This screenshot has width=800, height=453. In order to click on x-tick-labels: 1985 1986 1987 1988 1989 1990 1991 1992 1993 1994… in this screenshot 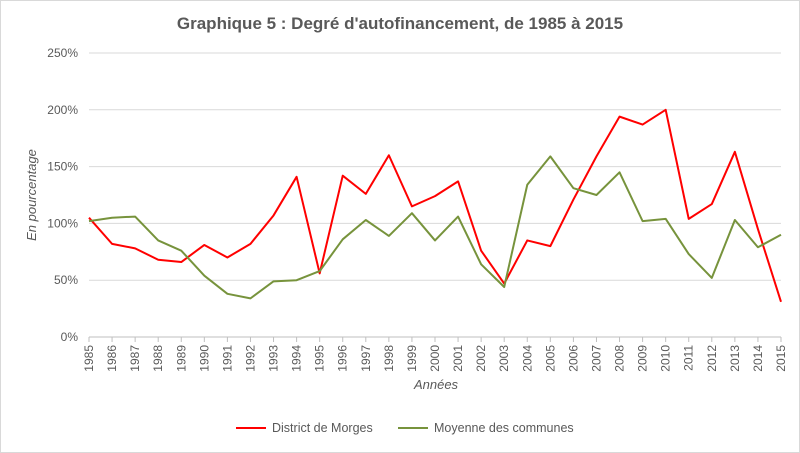, I will do `click(435, 358)`.